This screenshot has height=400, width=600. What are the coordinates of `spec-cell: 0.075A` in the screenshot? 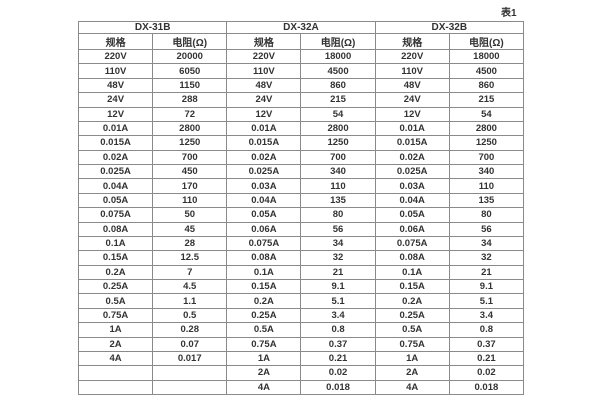 It's located at (264, 243).